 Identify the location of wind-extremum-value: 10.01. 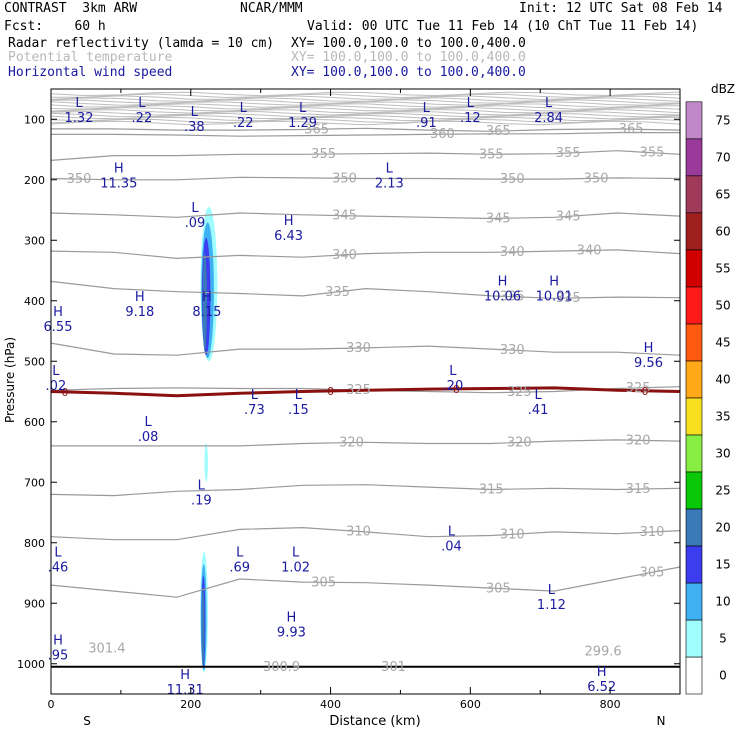
(554, 297).